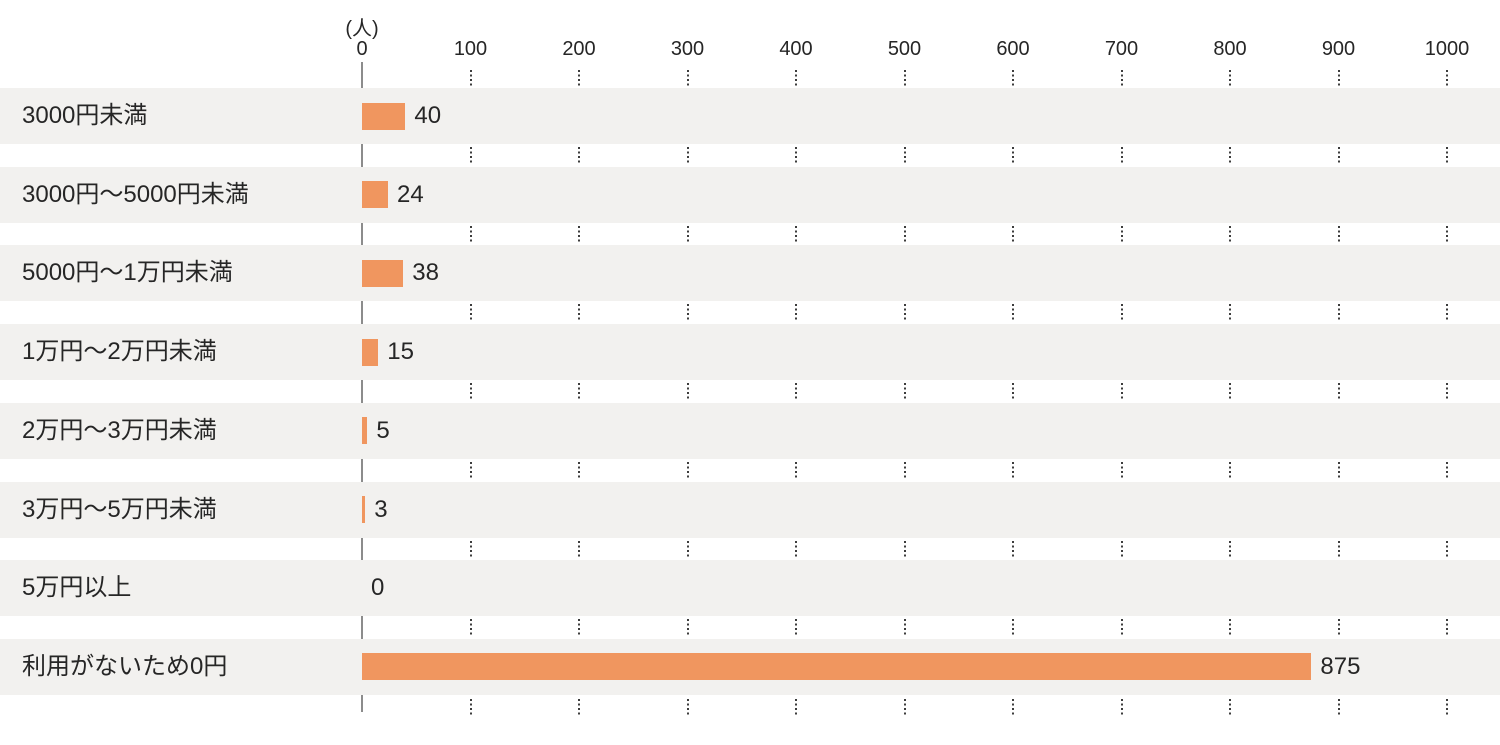 This screenshot has height=745, width=1500. Describe the element at coordinates (378, 588) in the screenshot. I see `value-label: 0` at that location.